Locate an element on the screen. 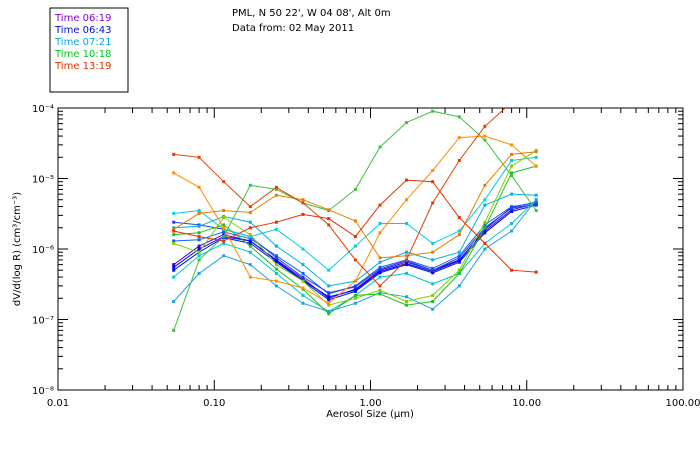 The image size is (700, 450). legend-entry: Time 13:19 is located at coordinates (82, 66).